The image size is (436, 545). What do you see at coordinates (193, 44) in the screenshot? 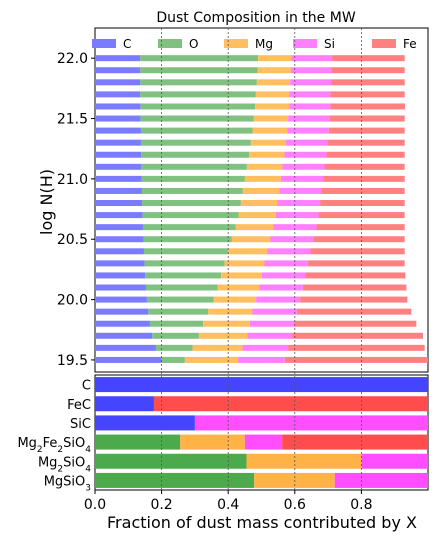
I see `legend-label-o: O` at bounding box center [193, 44].